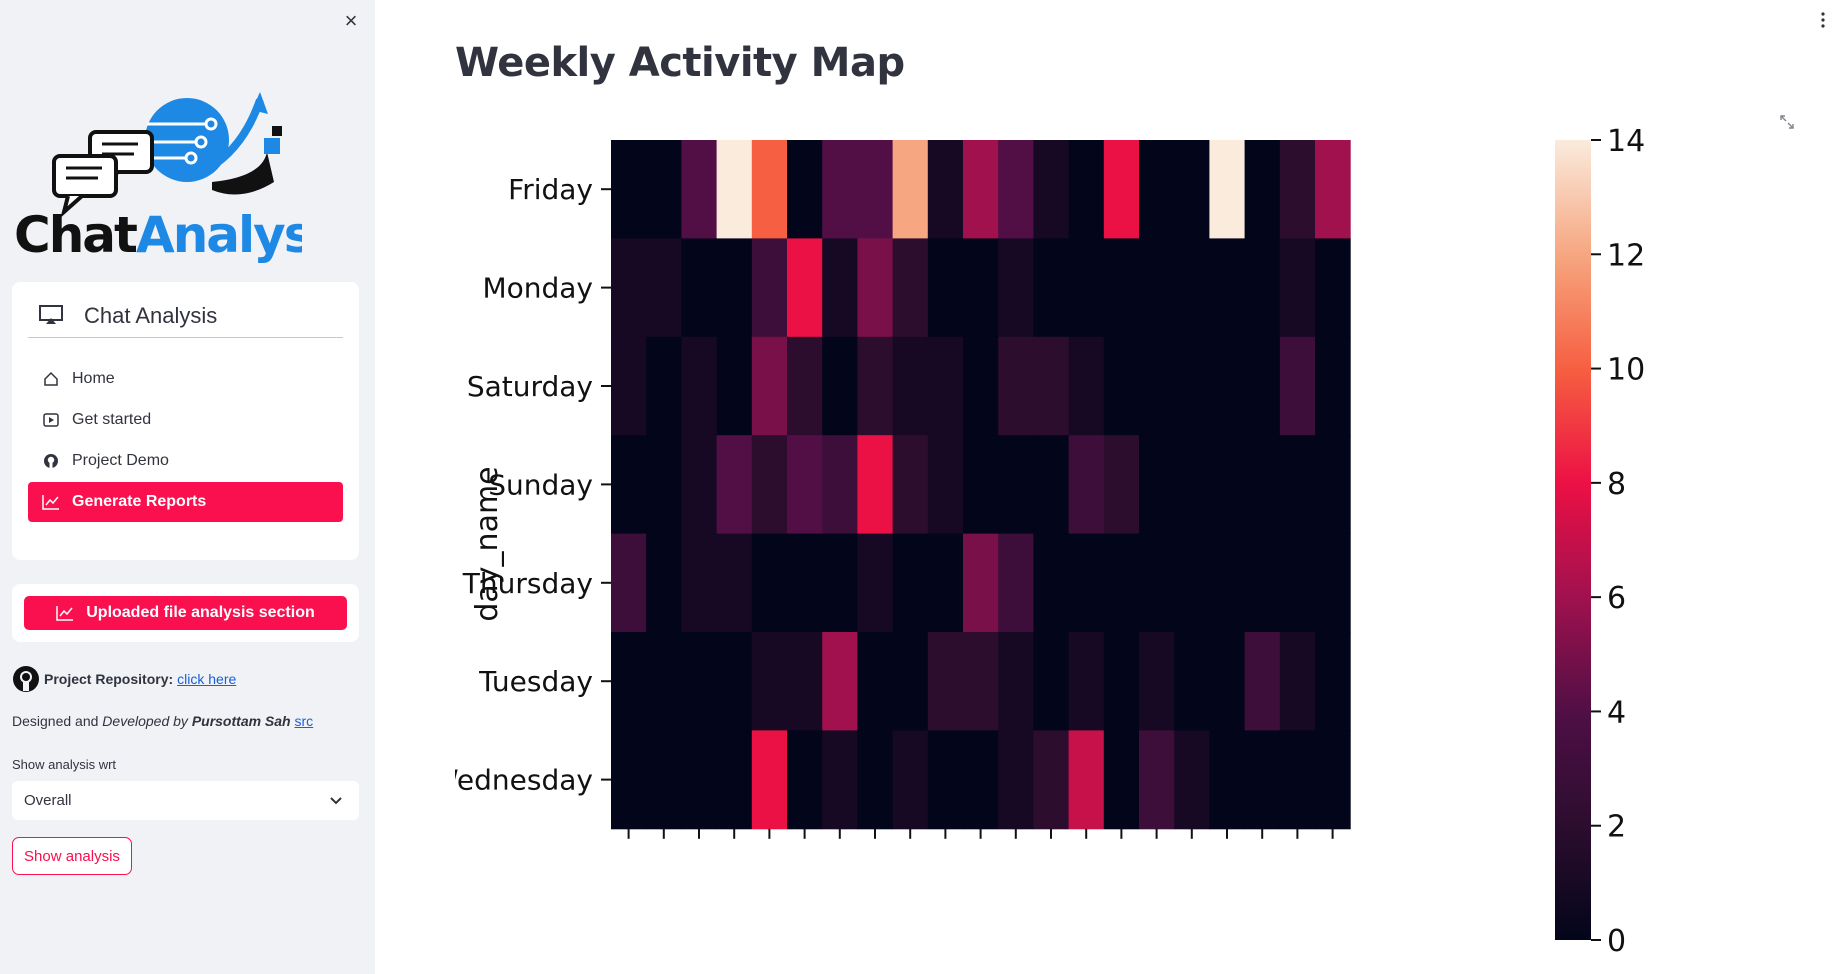 The width and height of the screenshot is (1836, 974). I want to click on analysis-select: Overall, so click(185, 800).